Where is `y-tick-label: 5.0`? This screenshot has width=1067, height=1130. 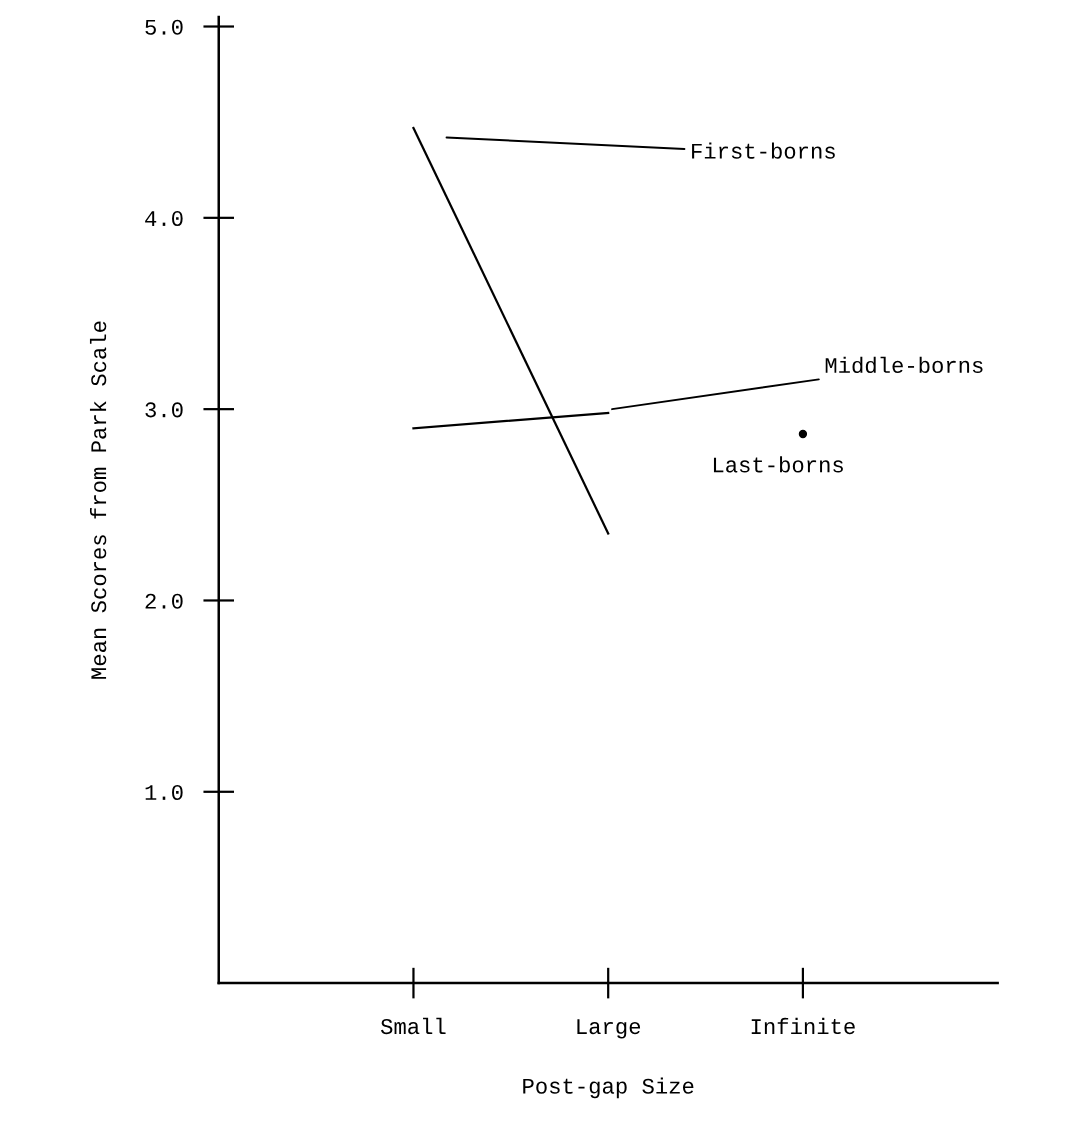
y-tick-label: 5.0 is located at coordinates (164, 27).